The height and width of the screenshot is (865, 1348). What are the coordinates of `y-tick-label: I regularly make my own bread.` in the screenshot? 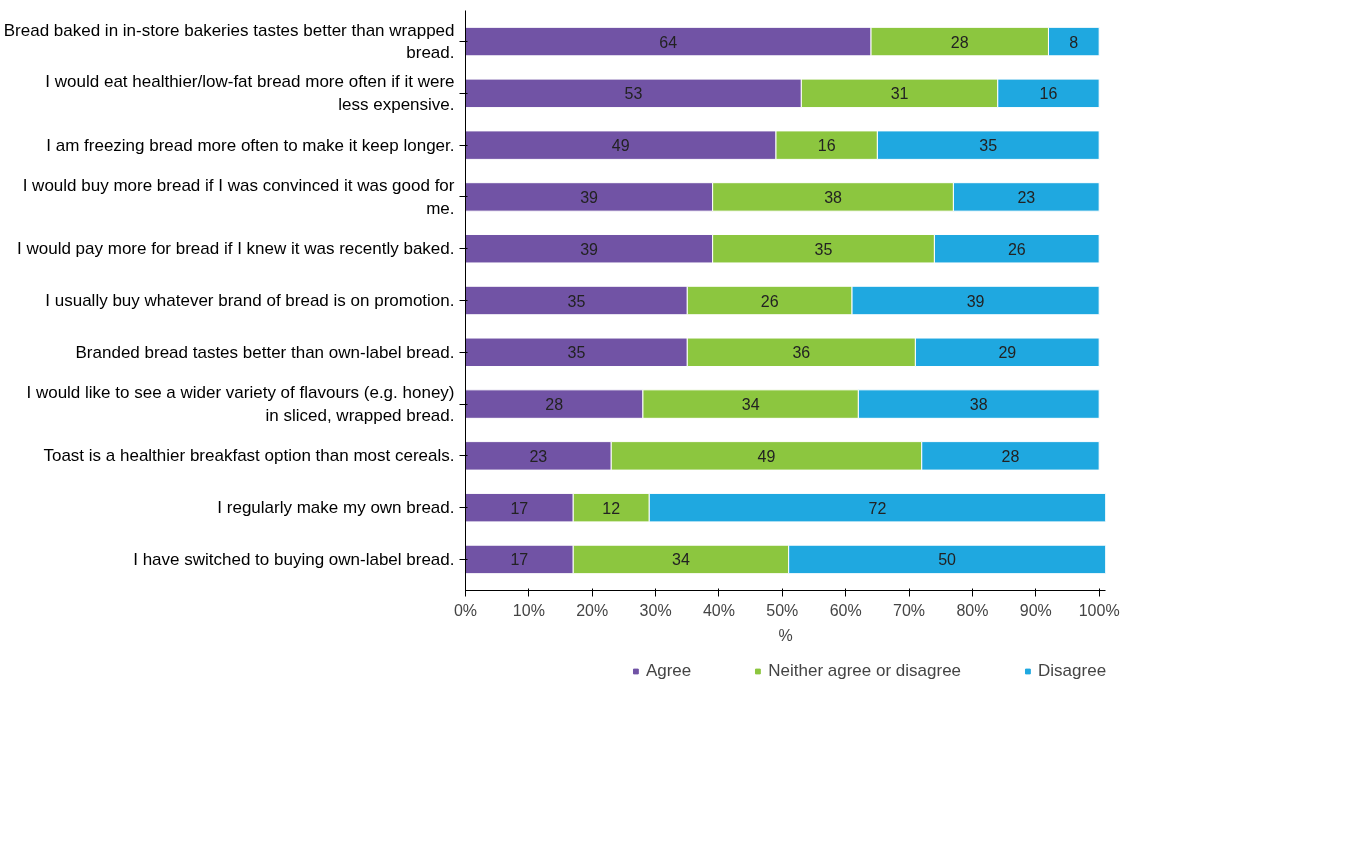 It's located at (336, 508).